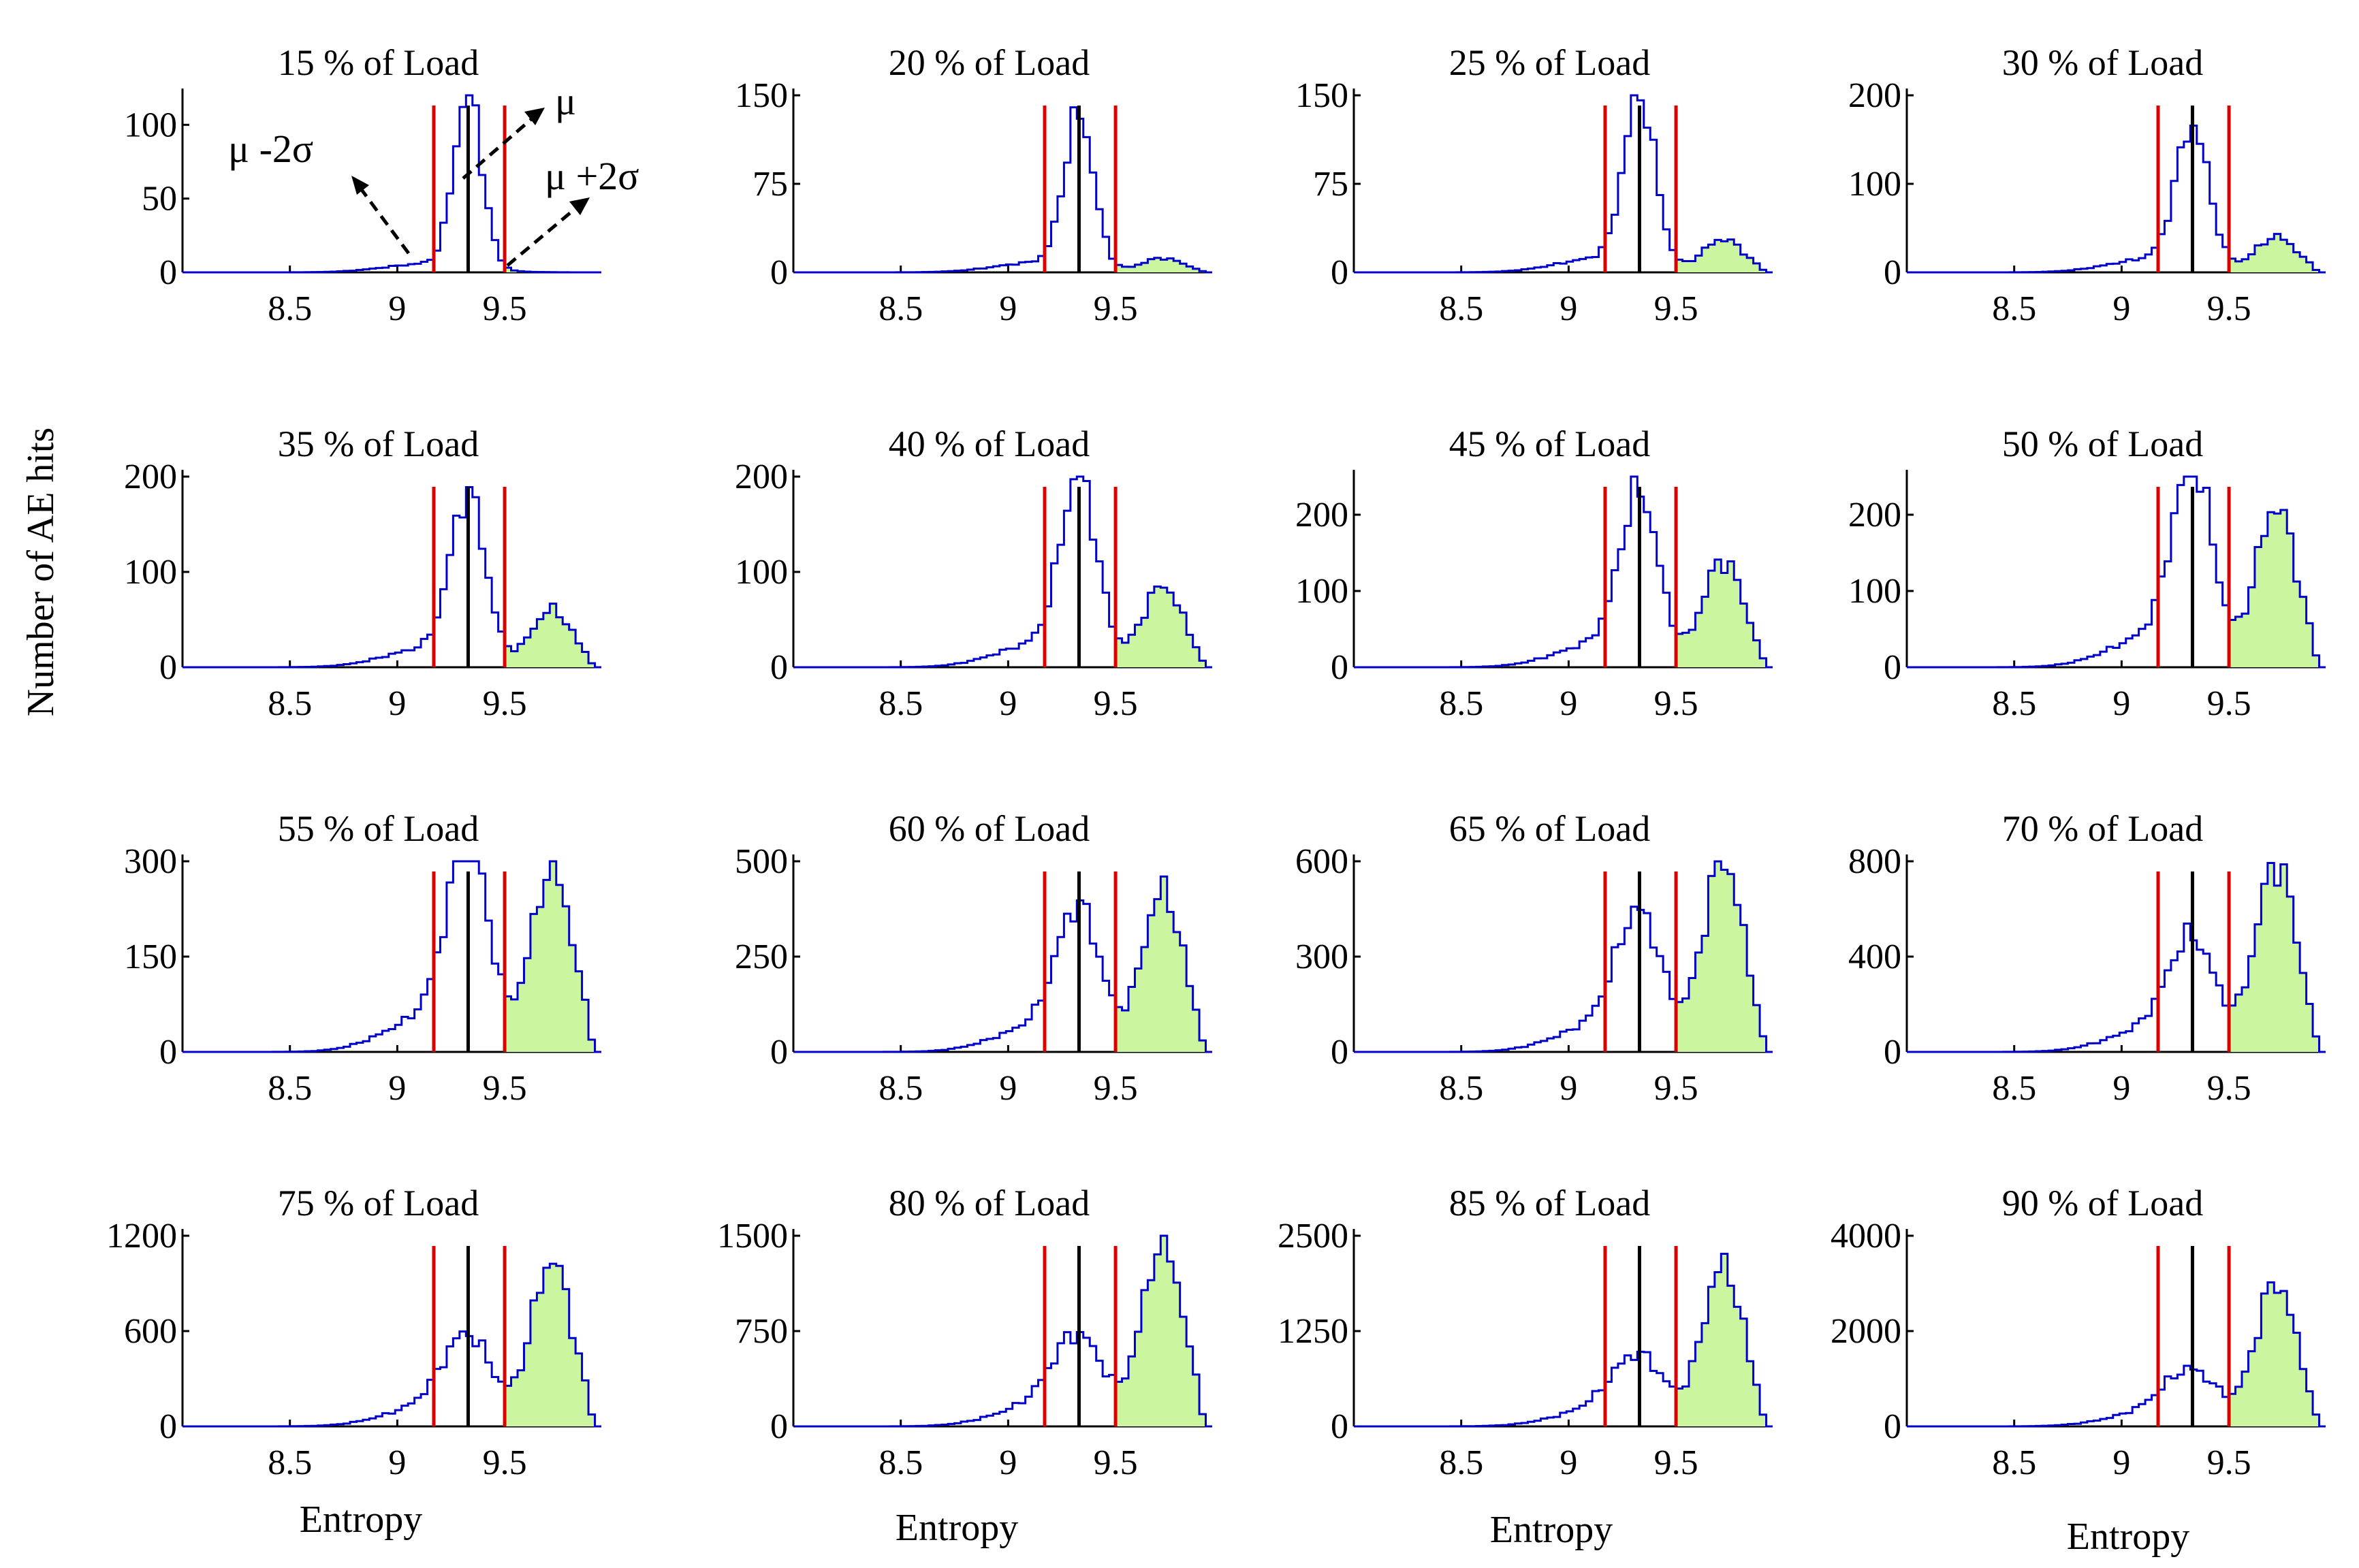 This screenshot has height=1568, width=2359. I want to click on figure-y-label: Number of AE hits, so click(41, 572).